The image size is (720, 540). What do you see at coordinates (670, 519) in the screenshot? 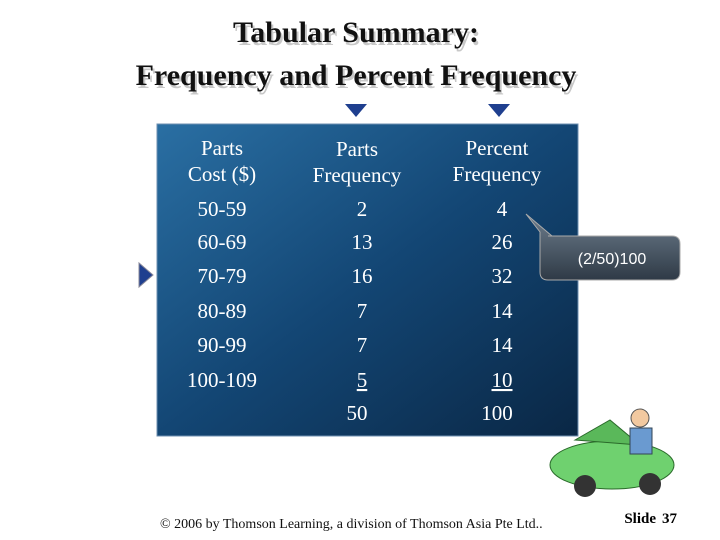
I see `slide-number: 37` at bounding box center [670, 519].